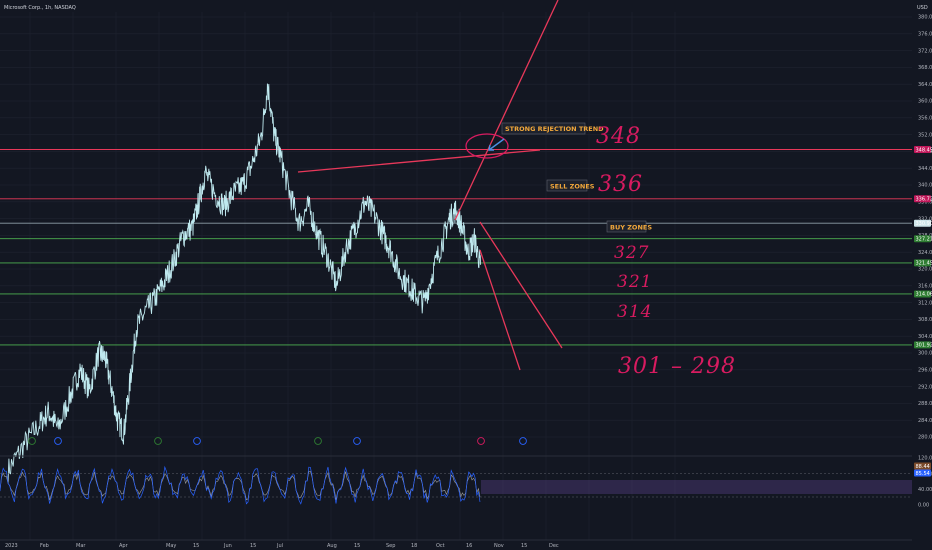 The height and width of the screenshot is (550, 932). I want to click on buy-zones-label: BUY ZONES, so click(629, 226).